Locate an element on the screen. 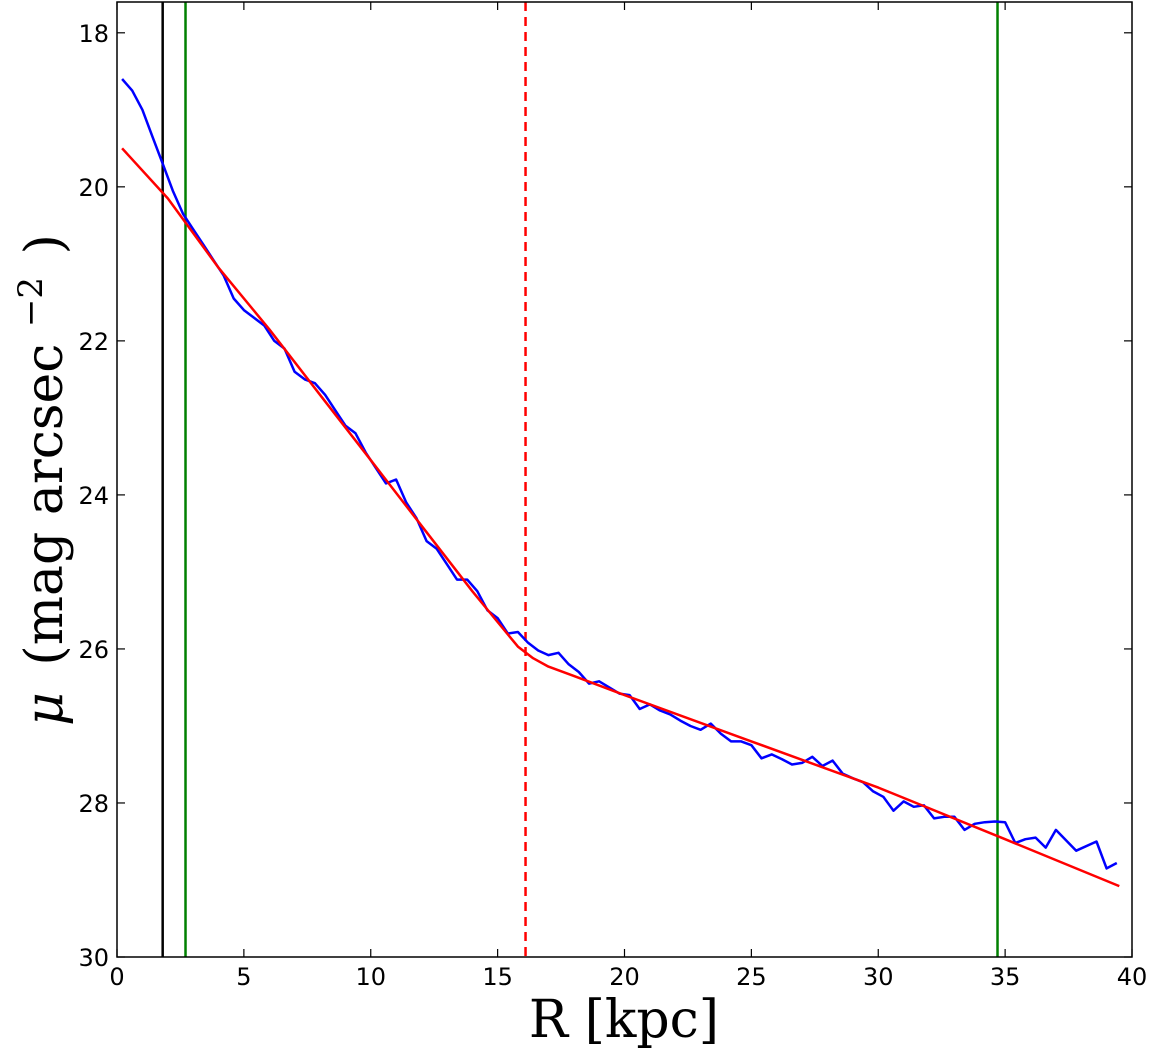 This screenshot has height=1049, width=1149. y-axis-label-text: (mag arcsec is located at coordinates (45, 505).